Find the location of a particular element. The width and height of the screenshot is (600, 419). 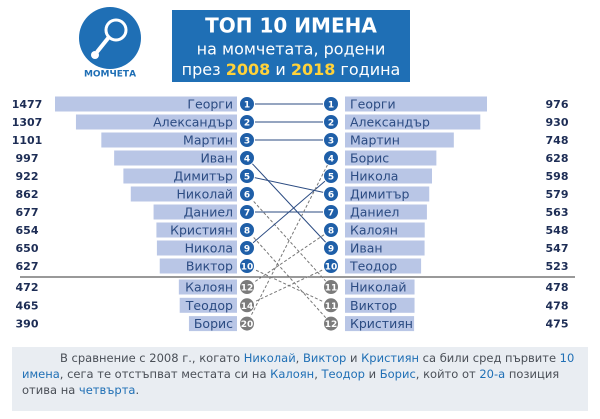

count-label: 922 is located at coordinates (27, 176).